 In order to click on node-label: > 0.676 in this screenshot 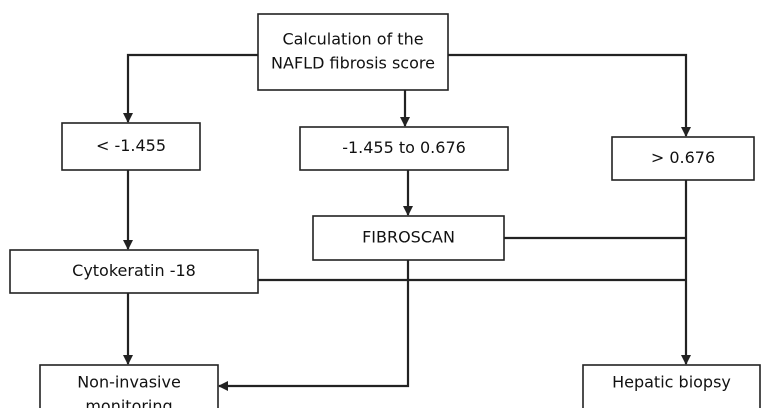, I will do `click(683, 157)`.